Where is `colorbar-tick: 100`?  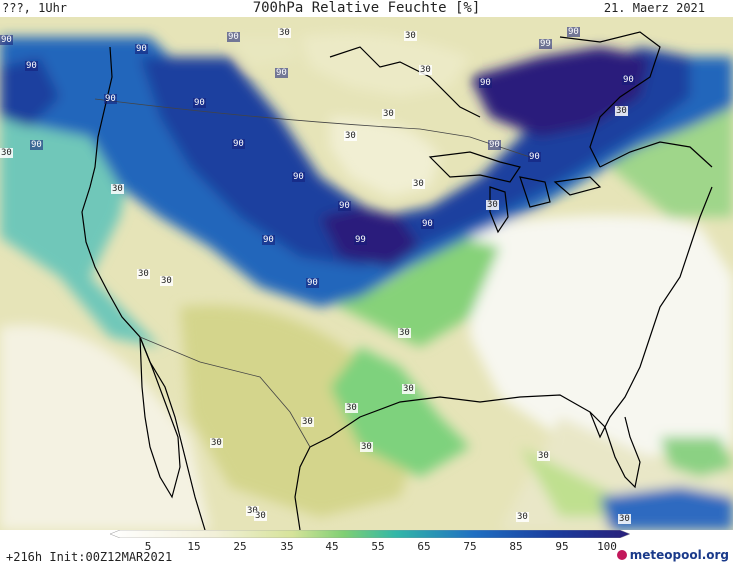
colorbar-tick: 100 is located at coordinates (607, 546).